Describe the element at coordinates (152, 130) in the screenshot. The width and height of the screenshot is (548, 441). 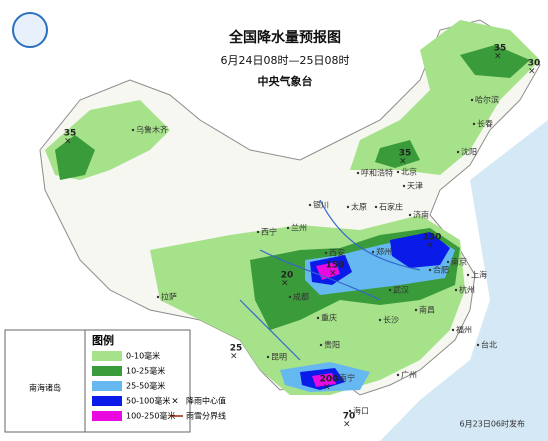
I see `city-label: 乌鲁木齐` at that location.